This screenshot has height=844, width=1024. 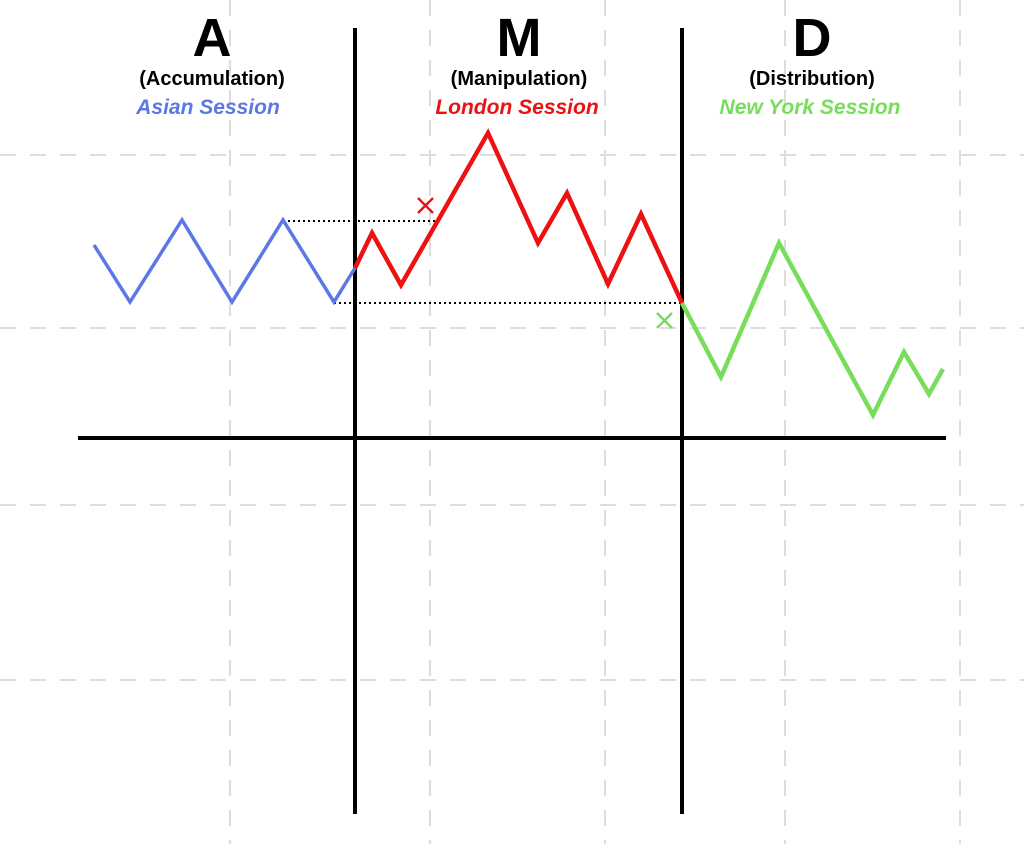 What do you see at coordinates (812, 38) in the screenshot?
I see `section-letter-distribution: D` at bounding box center [812, 38].